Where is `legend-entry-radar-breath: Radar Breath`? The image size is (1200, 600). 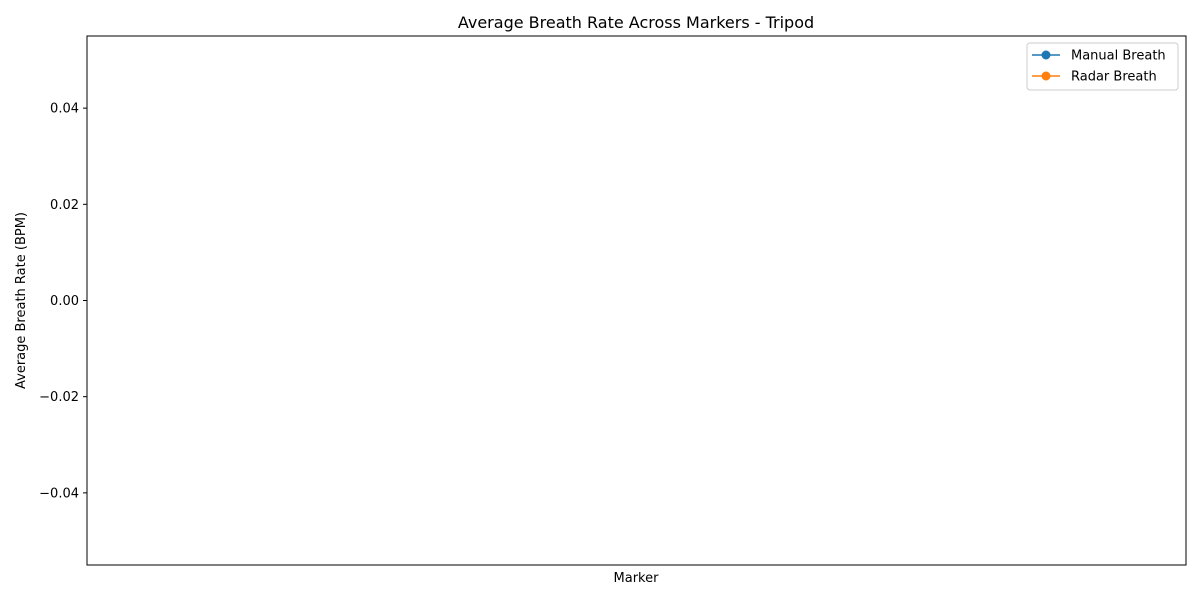
legend-entry-radar-breath: Radar Breath is located at coordinates (1094, 77).